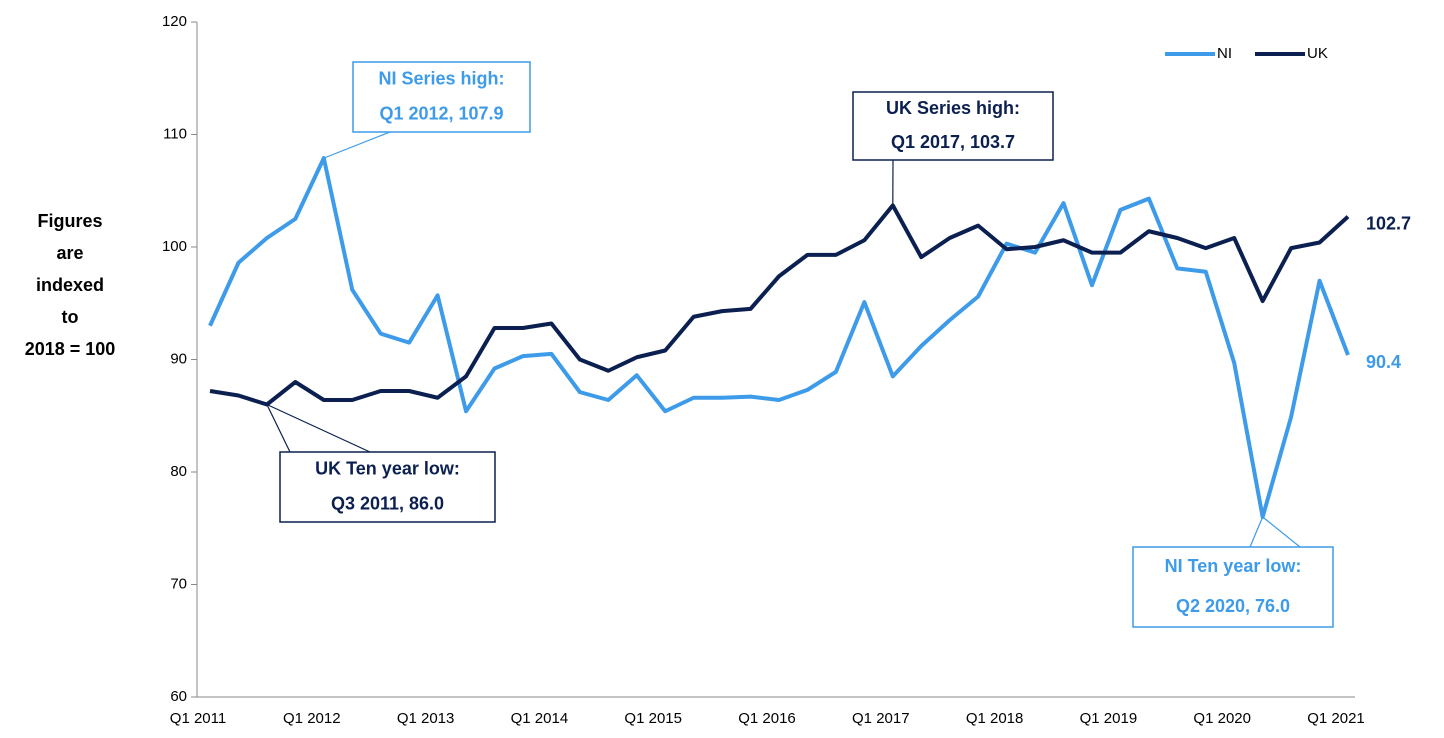 The width and height of the screenshot is (1444, 738). What do you see at coordinates (653, 718) in the screenshot?
I see `x-tick-label: Q1 2015` at bounding box center [653, 718].